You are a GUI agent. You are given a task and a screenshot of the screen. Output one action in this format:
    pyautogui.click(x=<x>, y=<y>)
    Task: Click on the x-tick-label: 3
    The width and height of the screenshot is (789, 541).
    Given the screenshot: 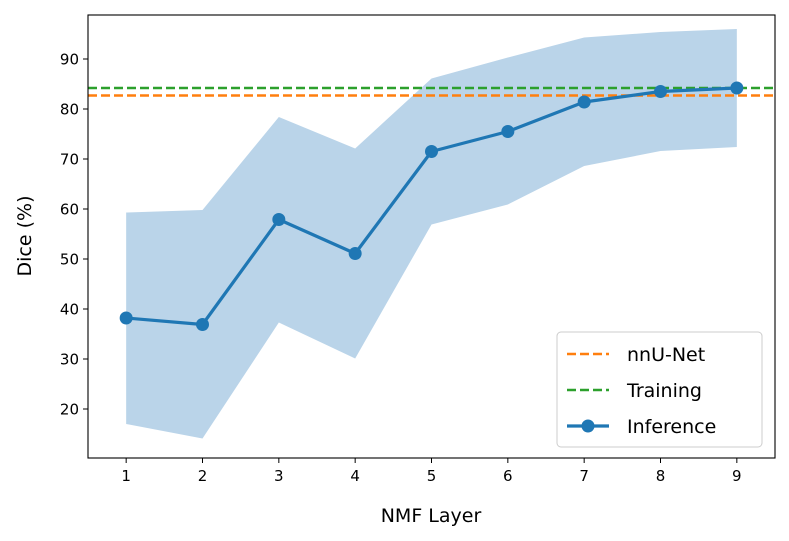 What is the action you would take?
    pyautogui.click(x=279, y=476)
    